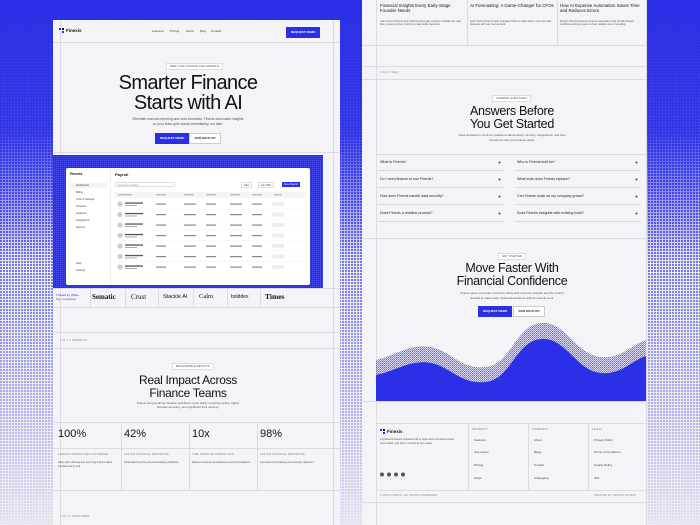 The width and height of the screenshot is (700, 525). I want to click on menu-item: Tools & Settings, so click(85, 199).